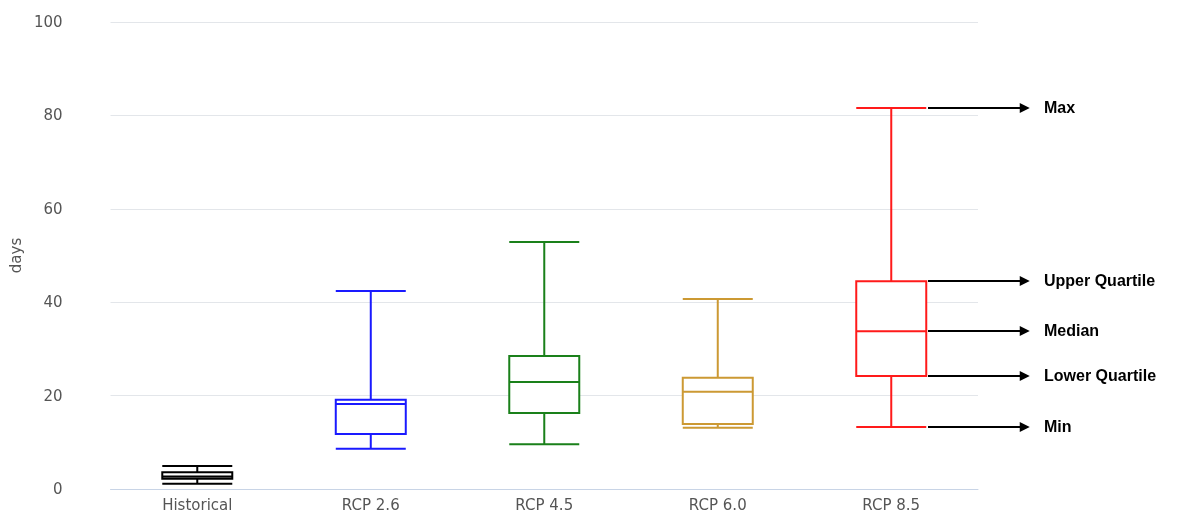 The height and width of the screenshot is (522, 1184). I want to click on x-tick-label: Historical, so click(197, 504).